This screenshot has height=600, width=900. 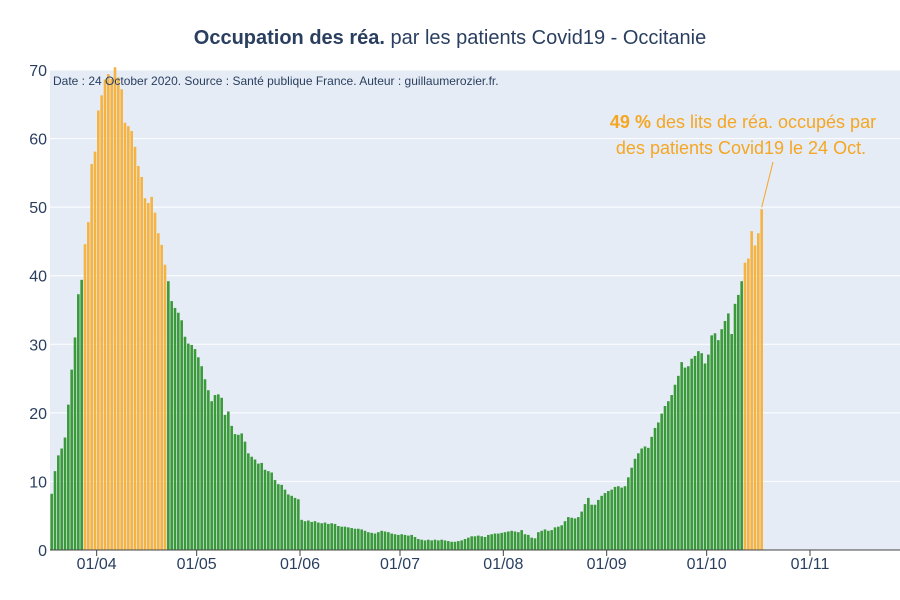 I want to click on y-tick-label: 0, so click(x=42, y=551).